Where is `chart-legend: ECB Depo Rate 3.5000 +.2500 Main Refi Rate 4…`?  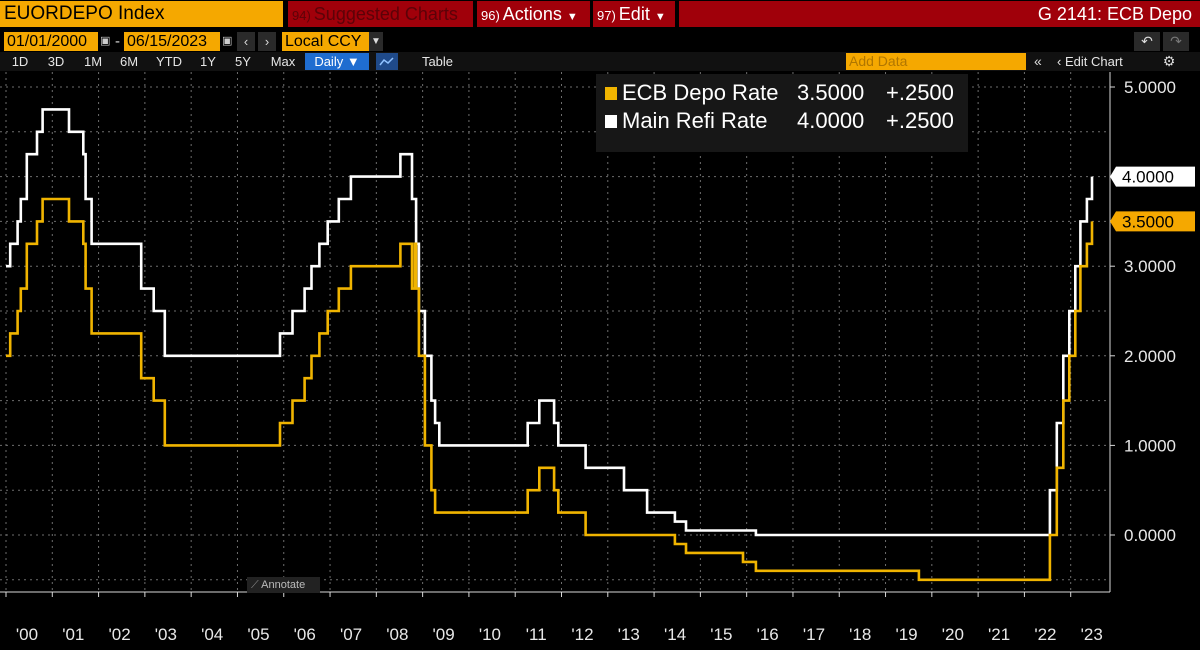
chart-legend: ECB Depo Rate 3.5000 +.2500 Main Refi Rate 4… is located at coordinates (782, 113).